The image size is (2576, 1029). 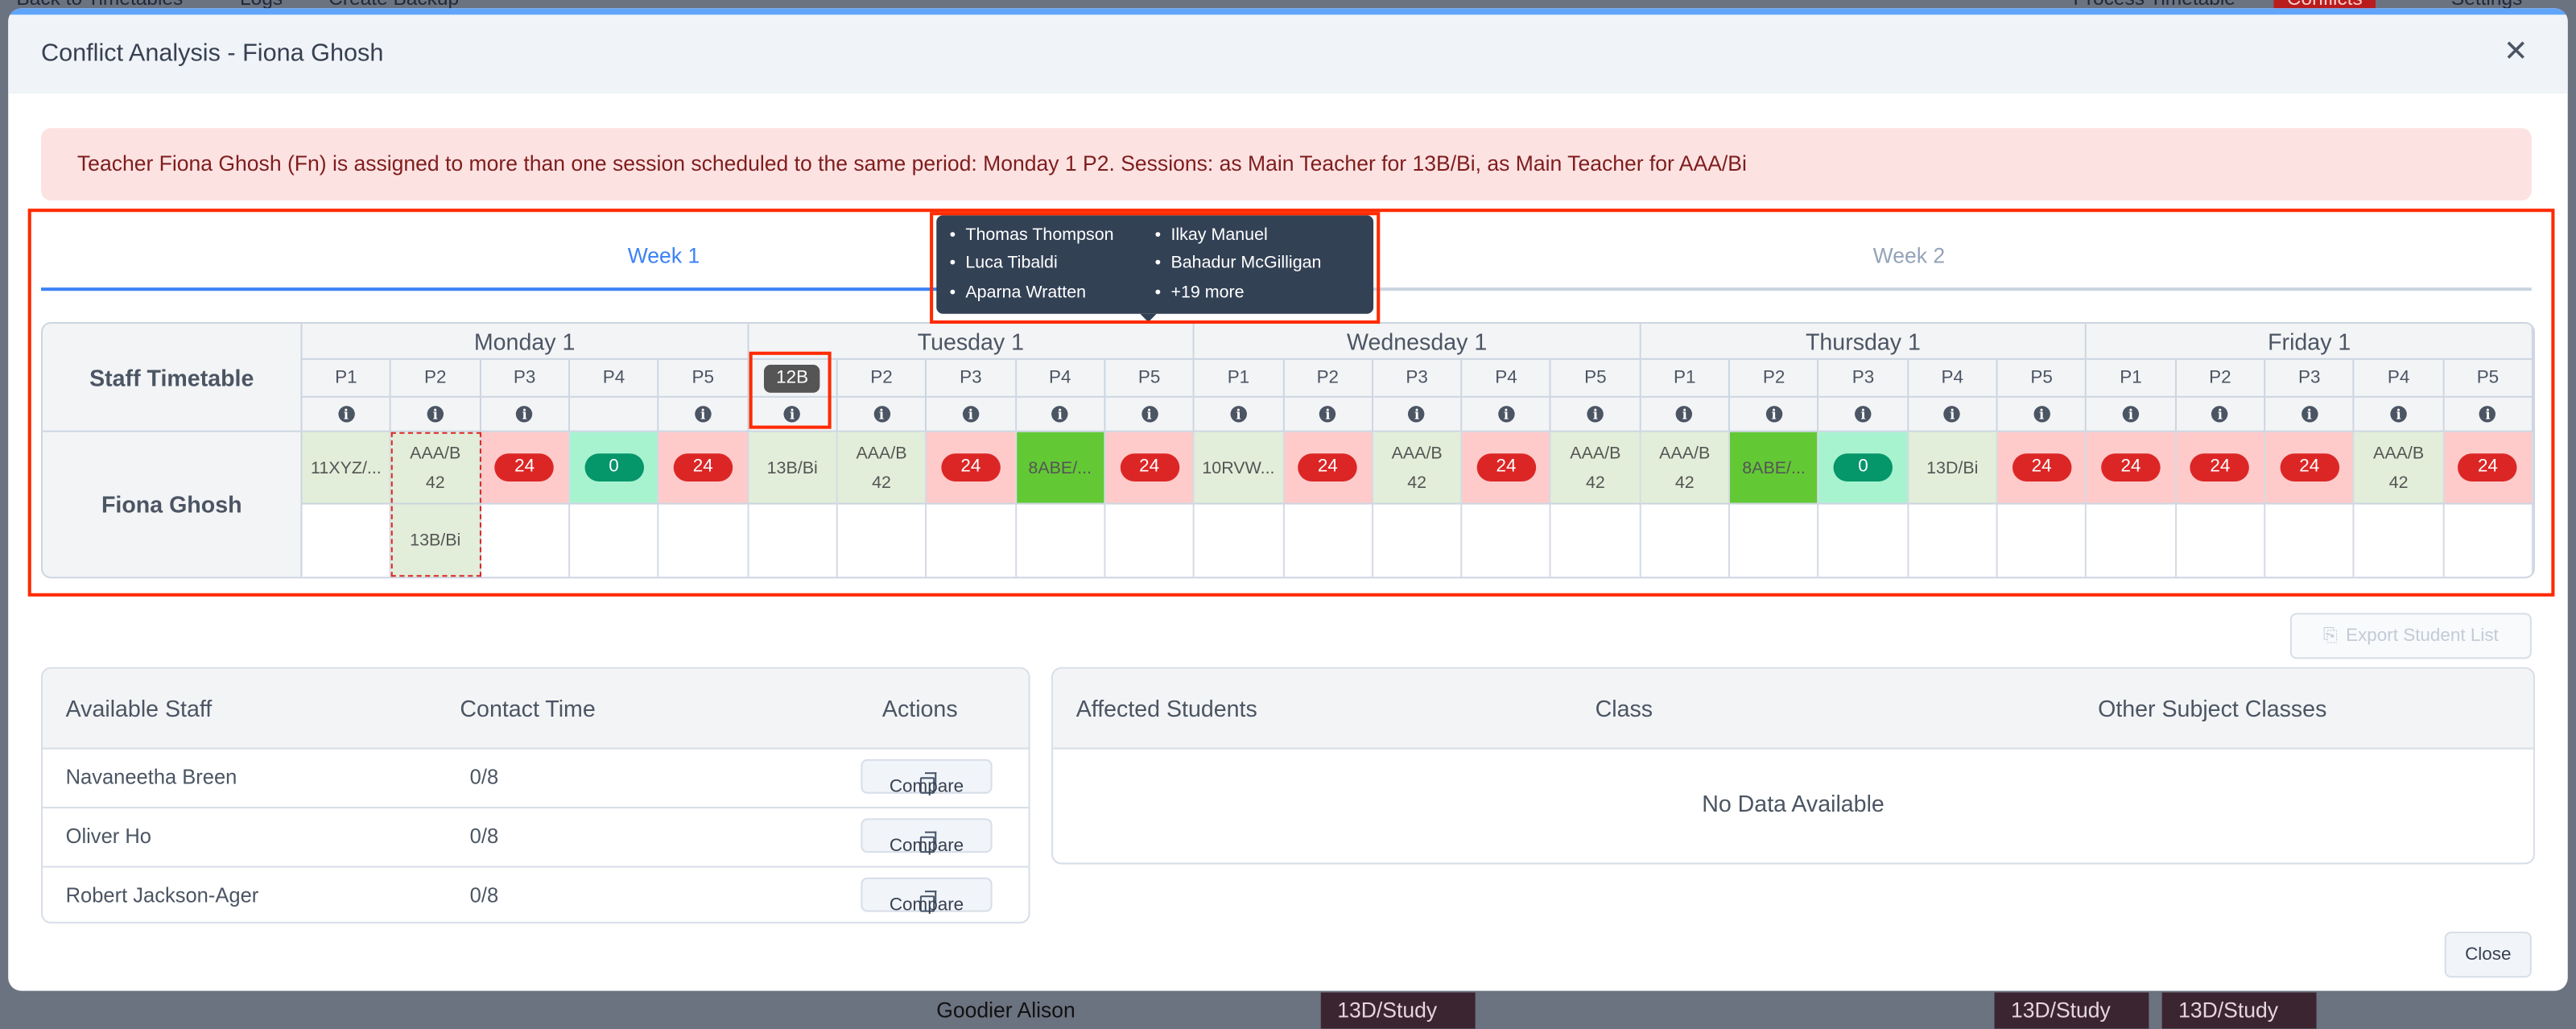 What do you see at coordinates (1953, 468) in the screenshot?
I see `timetable-cell: 13D/Bi` at bounding box center [1953, 468].